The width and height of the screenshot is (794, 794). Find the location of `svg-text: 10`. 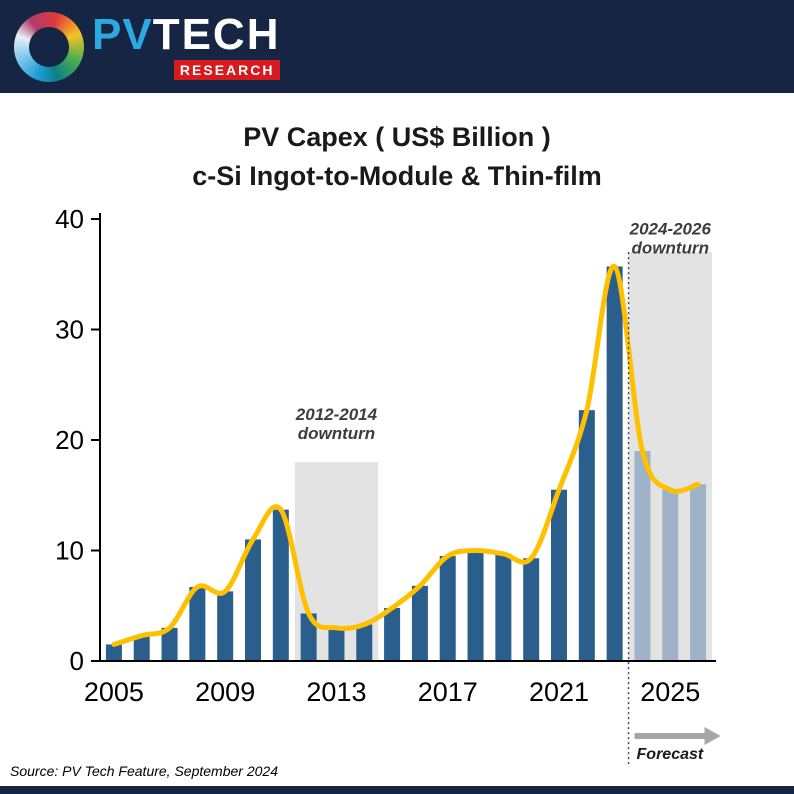

svg-text: 10 is located at coordinates (69, 551).